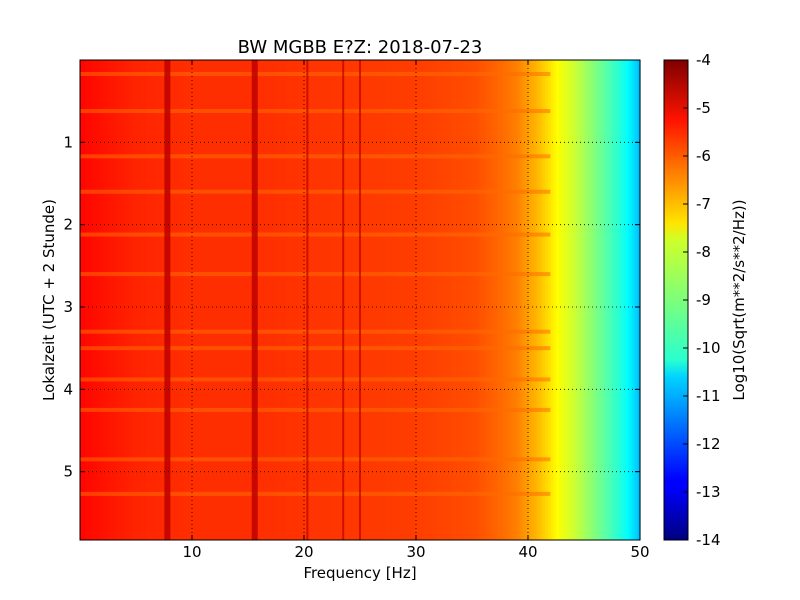  Describe the element at coordinates (360, 47) in the screenshot. I see `chart-title: BW MGBB E?Z: 2018-07-23` at that location.